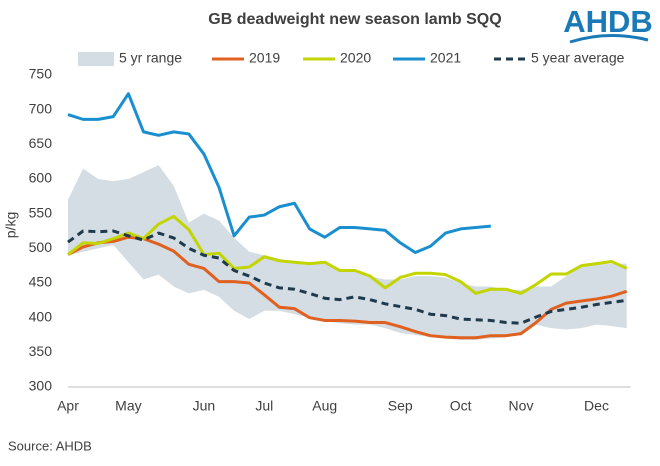  Describe the element at coordinates (354, 19) in the screenshot. I see `chart-title: GB deadweight new season lamb SQQ` at that location.